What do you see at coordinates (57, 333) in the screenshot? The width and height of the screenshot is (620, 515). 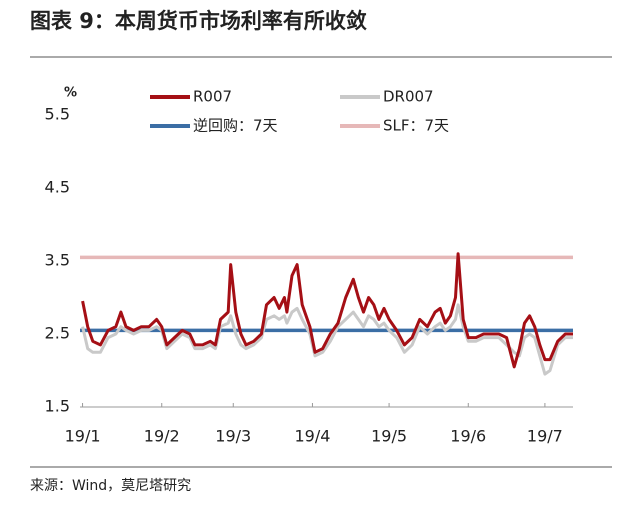 I see `y-tick-label: 2.5` at bounding box center [57, 333].